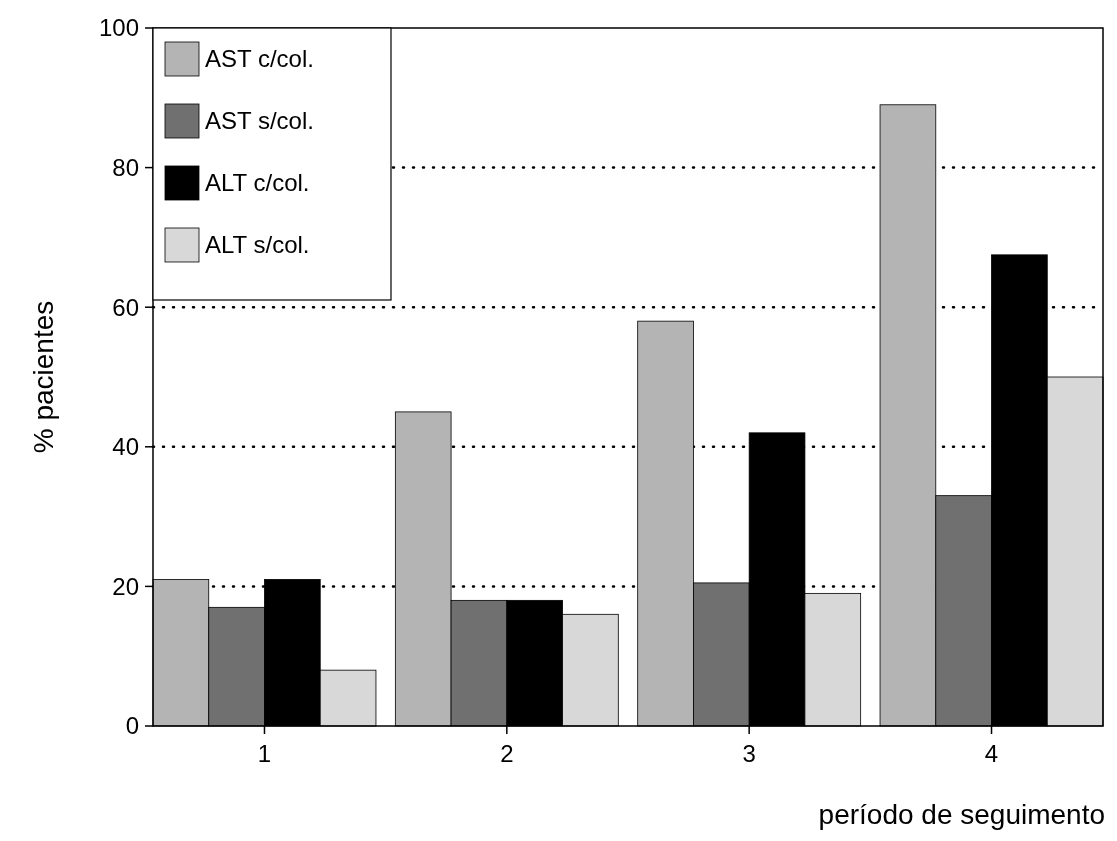 This screenshot has height=841, width=1117. What do you see at coordinates (125, 167) in the screenshot?
I see `y-tick-label: 80` at bounding box center [125, 167].